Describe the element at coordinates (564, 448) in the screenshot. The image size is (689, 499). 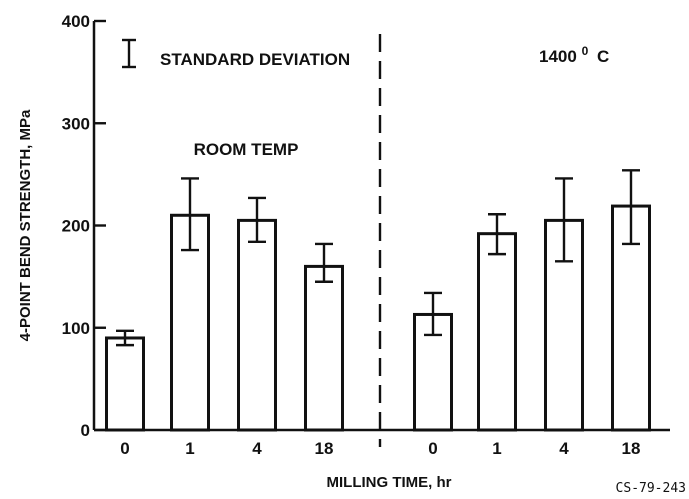
I see `x-tick-label-group1-4: 4` at that location.